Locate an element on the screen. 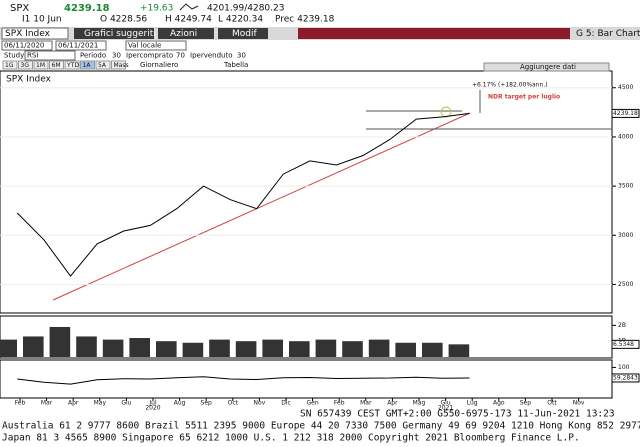  annotation: NDR target per luglio is located at coordinates (524, 97).